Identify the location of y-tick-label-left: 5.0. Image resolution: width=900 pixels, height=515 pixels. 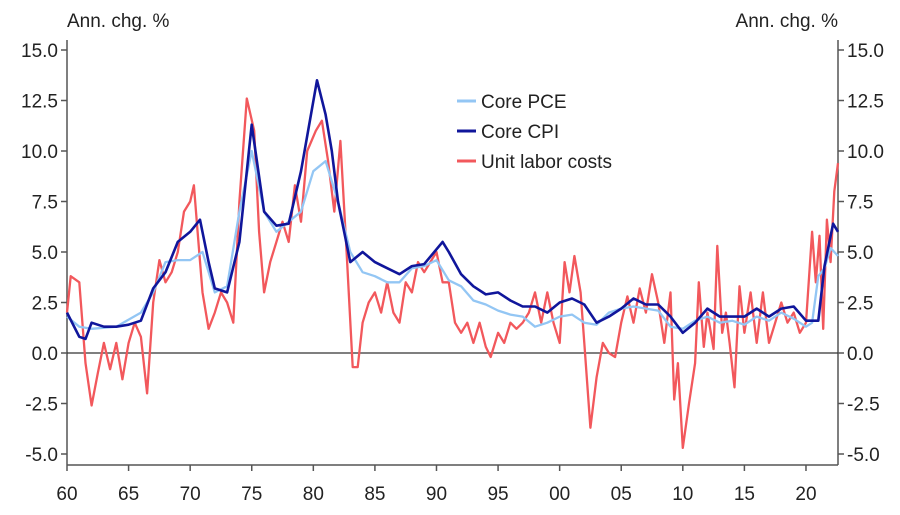
(45, 253).